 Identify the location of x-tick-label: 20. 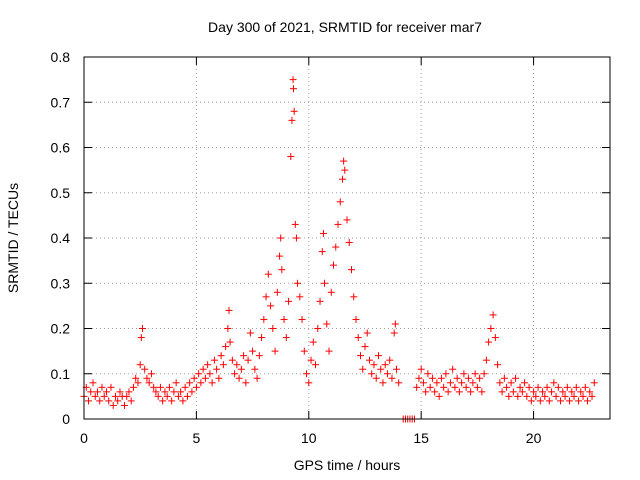
(534, 438).